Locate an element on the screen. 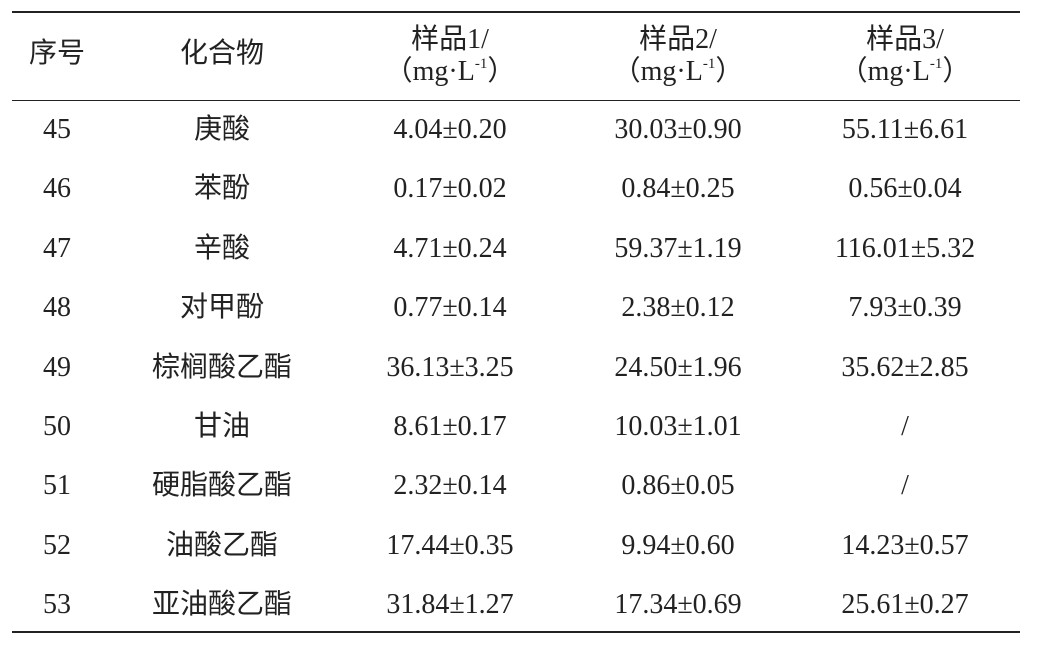 The height and width of the screenshot is (650, 1055). sample-value: 2.32±0.14 is located at coordinates (450, 486).